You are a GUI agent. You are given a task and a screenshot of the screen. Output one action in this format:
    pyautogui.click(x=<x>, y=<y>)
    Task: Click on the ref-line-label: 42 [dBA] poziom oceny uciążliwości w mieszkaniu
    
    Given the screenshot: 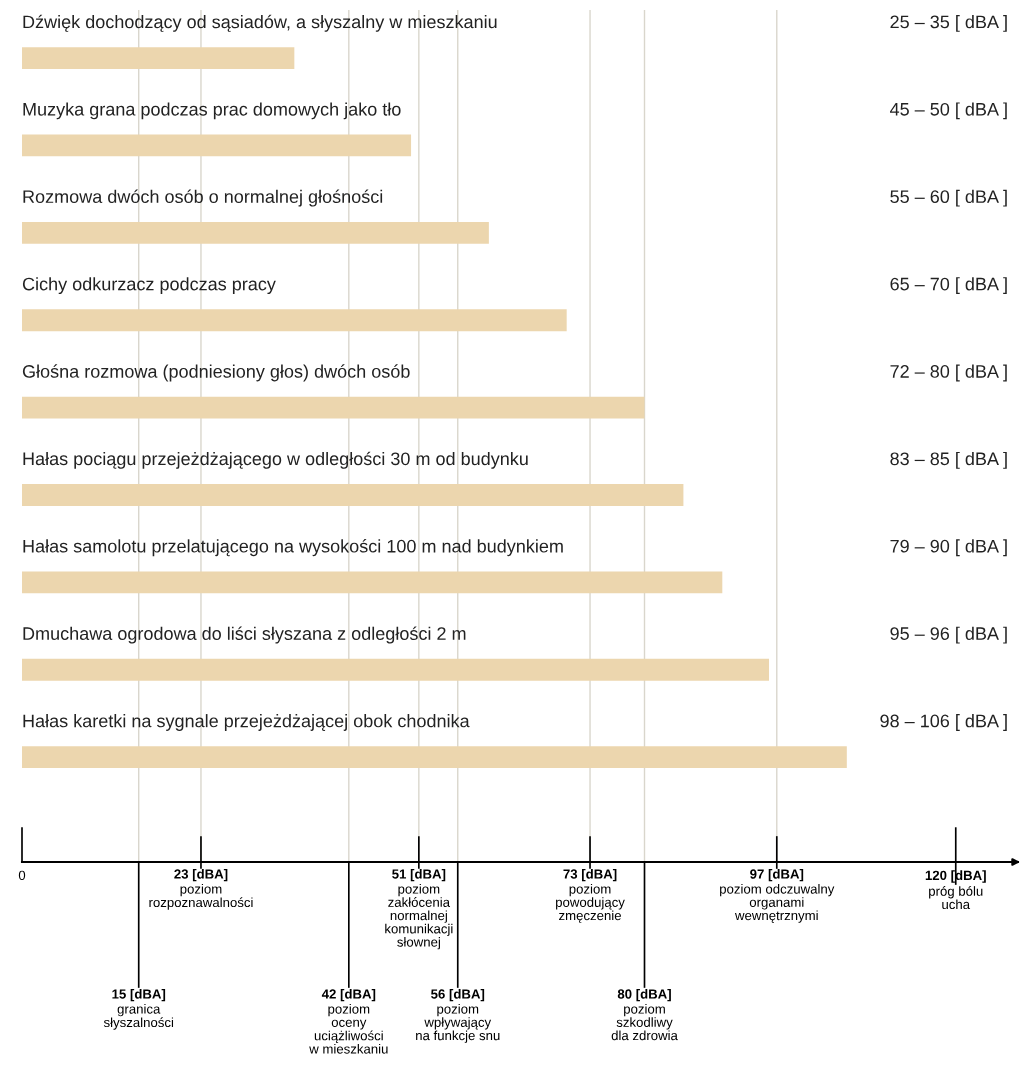 What is the action you would take?
    pyautogui.click(x=348, y=1021)
    